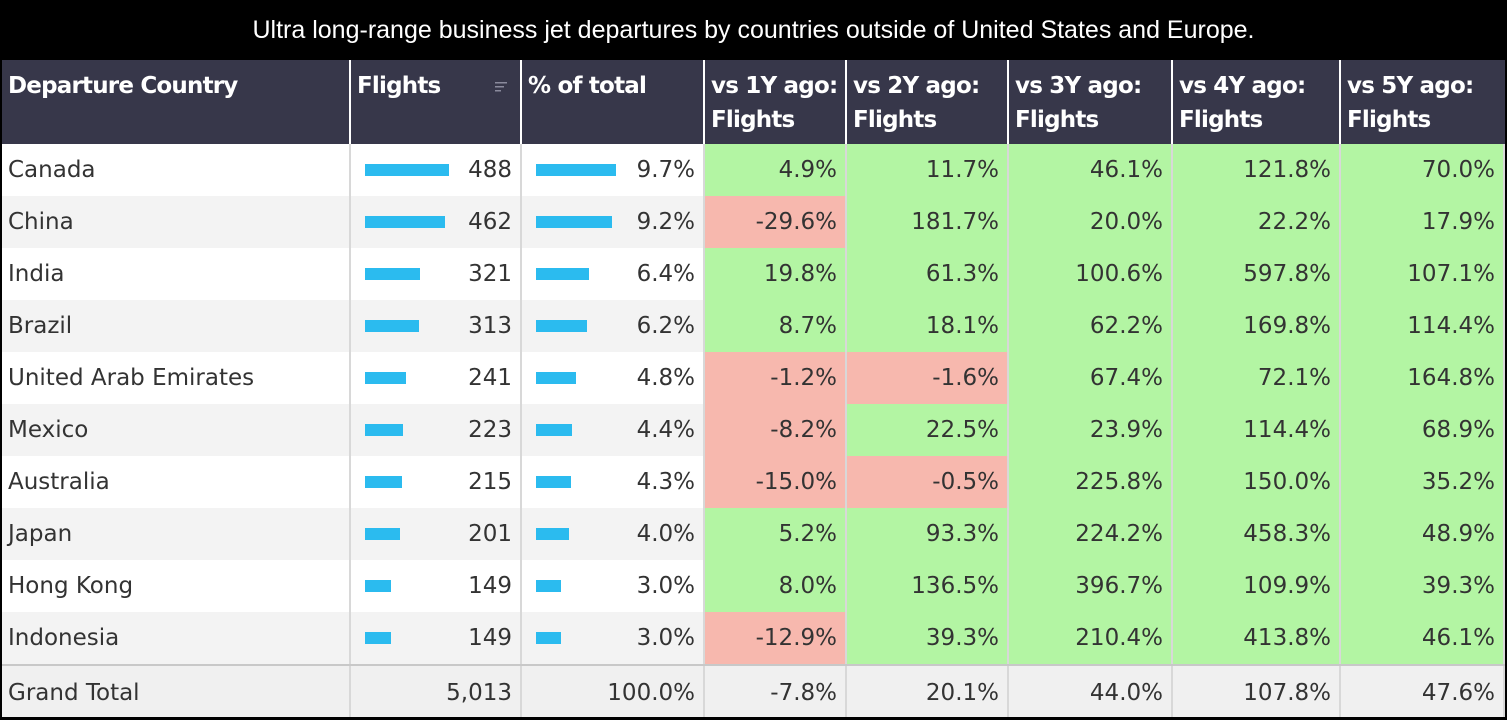 The height and width of the screenshot is (720, 1507). What do you see at coordinates (928, 430) in the screenshot?
I see `vs-2y-cell: 22.5%` at bounding box center [928, 430].